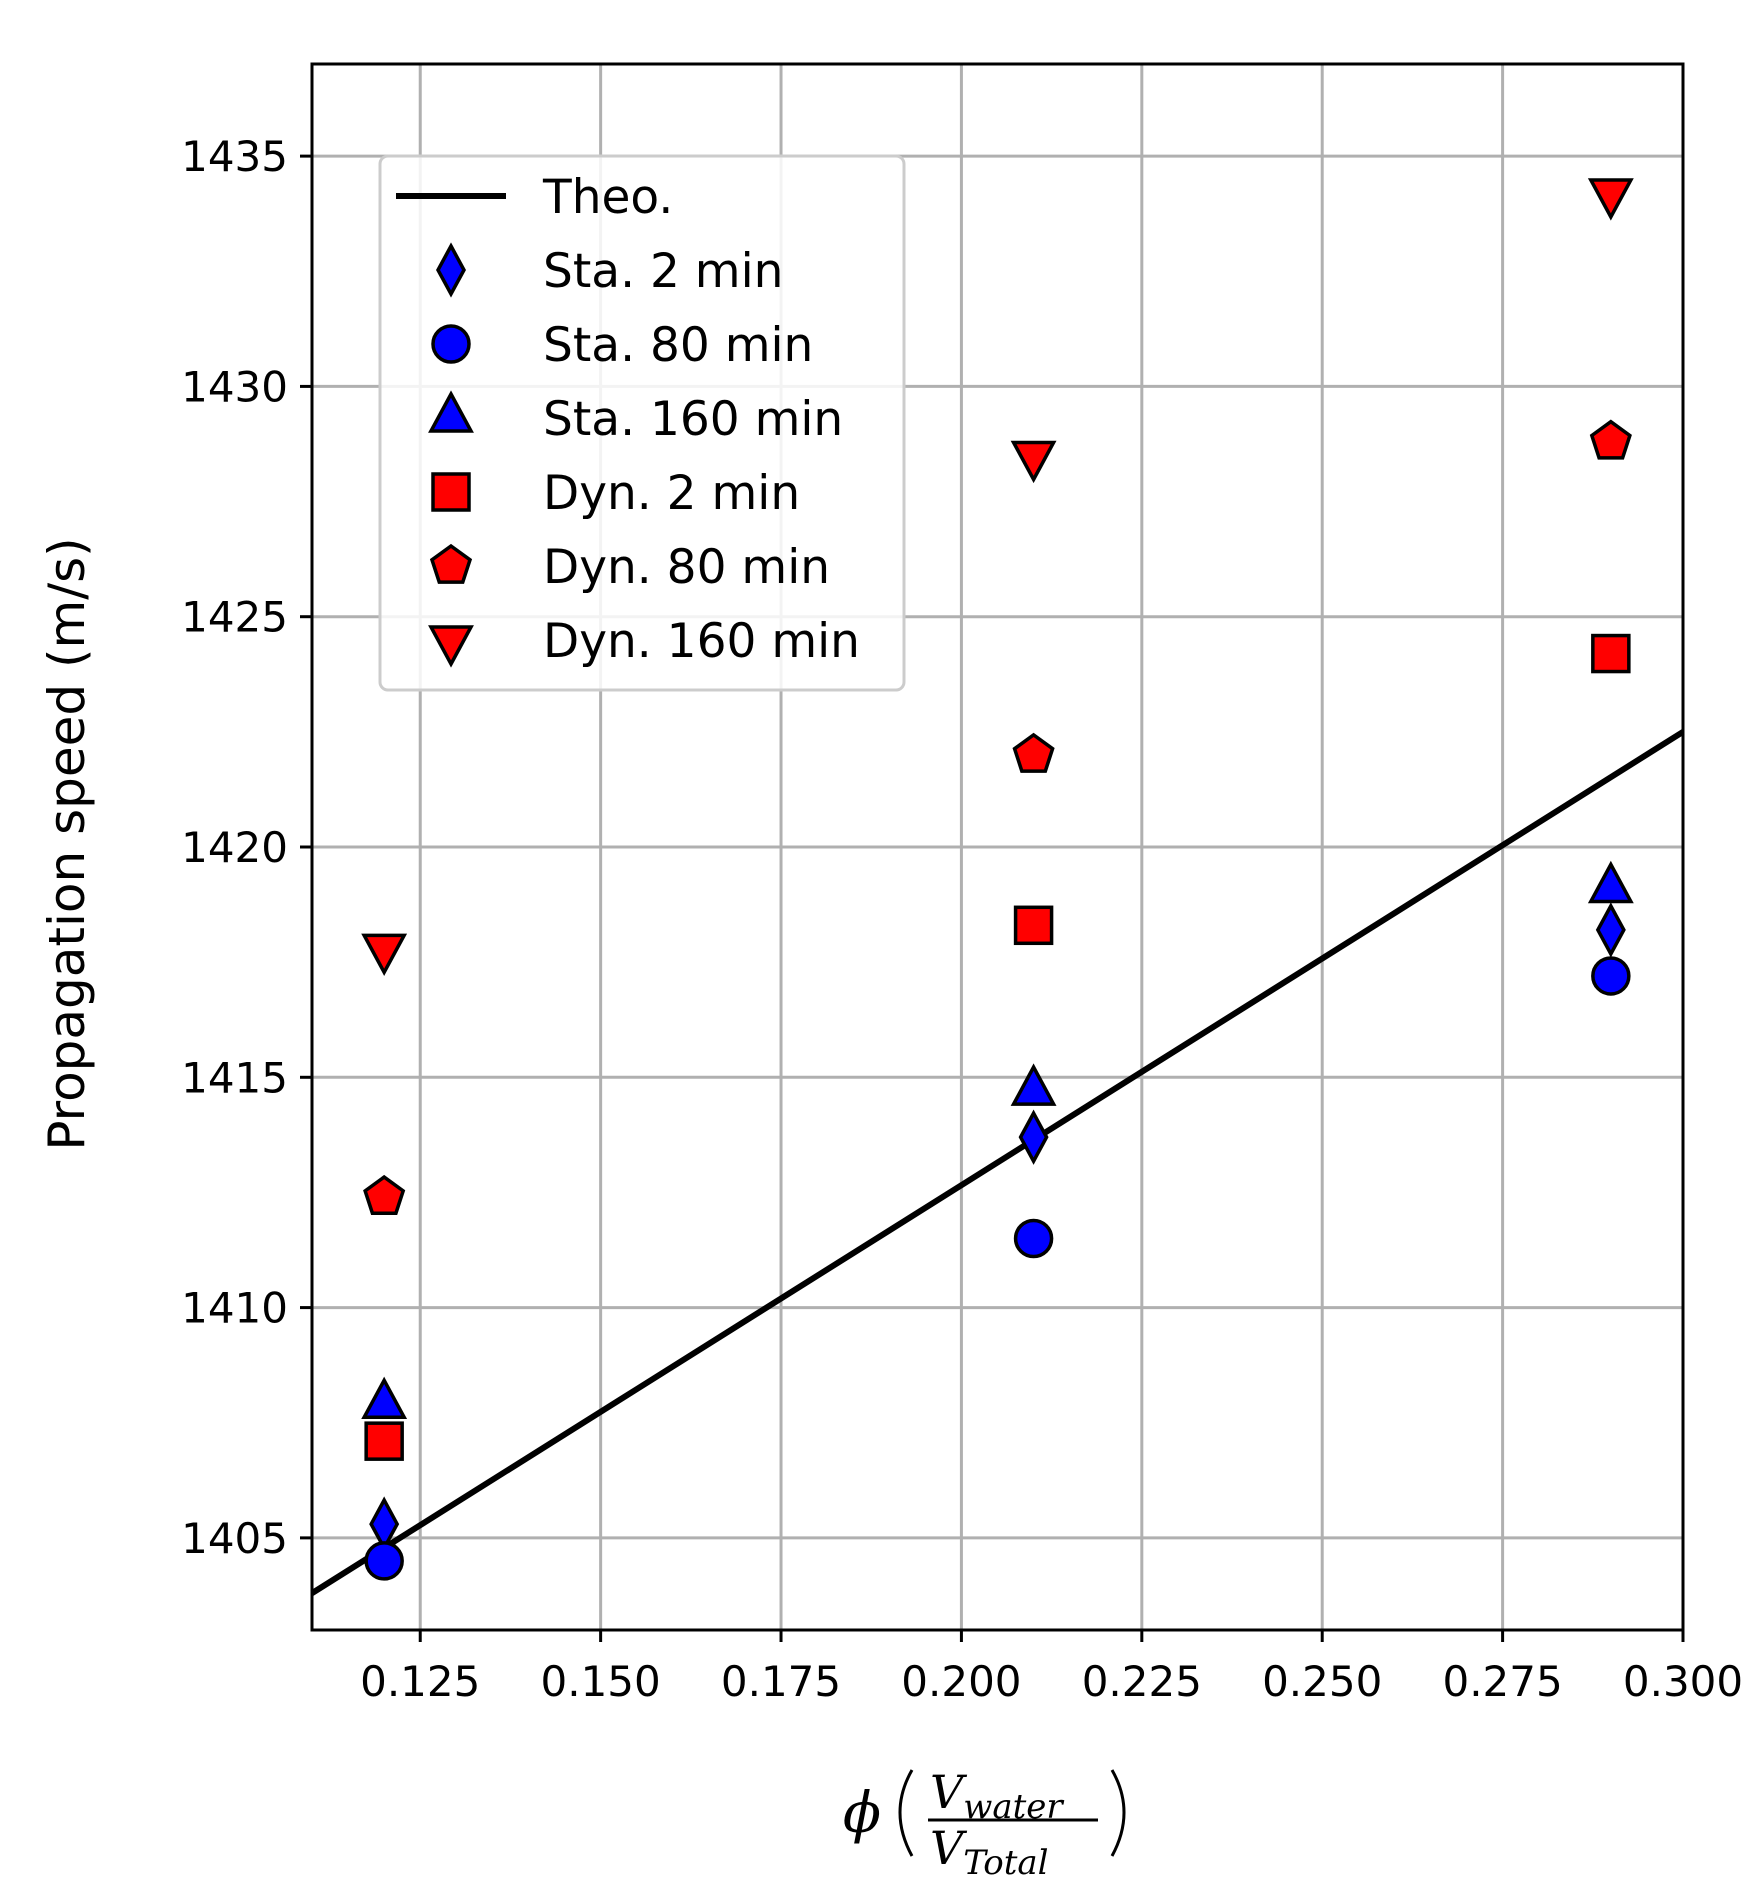 The width and height of the screenshot is (1756, 1892). I want to click on legend-label: Theo., so click(607, 197).